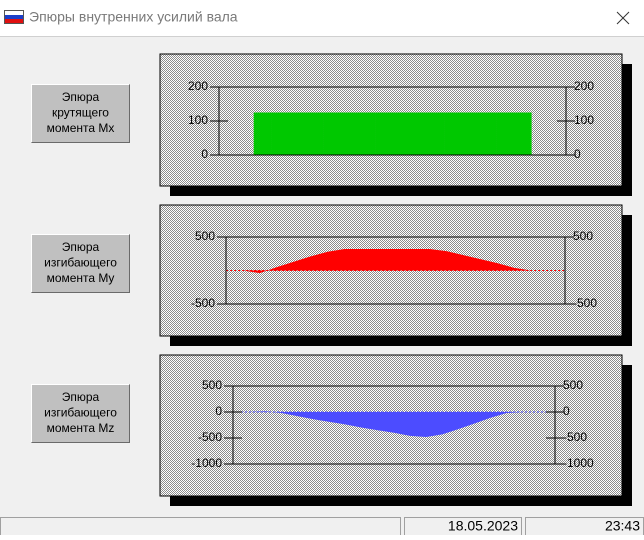  I want to click on y2-tick-label: 100, so click(584, 120).